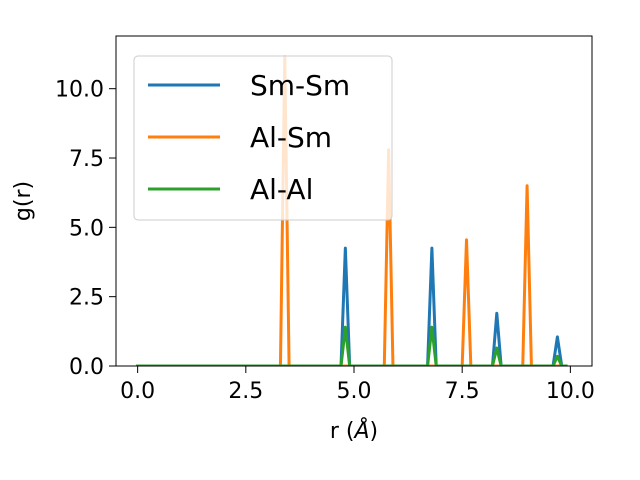 The height and width of the screenshot is (480, 640). I want to click on x-axis-label-main: r (, so click(342, 431).